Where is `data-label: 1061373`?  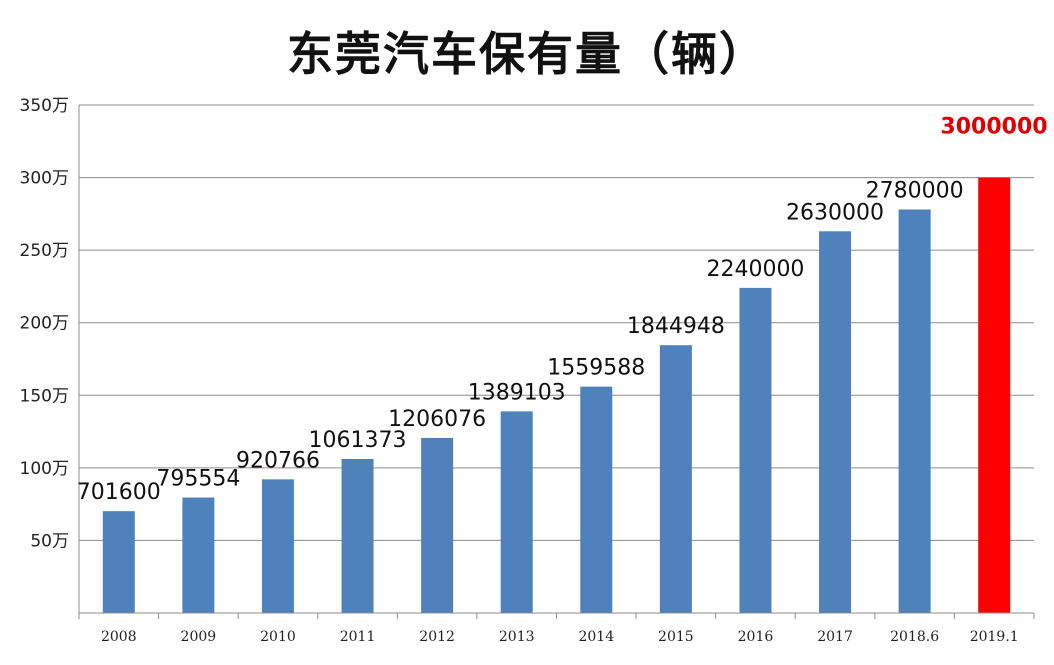
data-label: 1061373 is located at coordinates (358, 440).